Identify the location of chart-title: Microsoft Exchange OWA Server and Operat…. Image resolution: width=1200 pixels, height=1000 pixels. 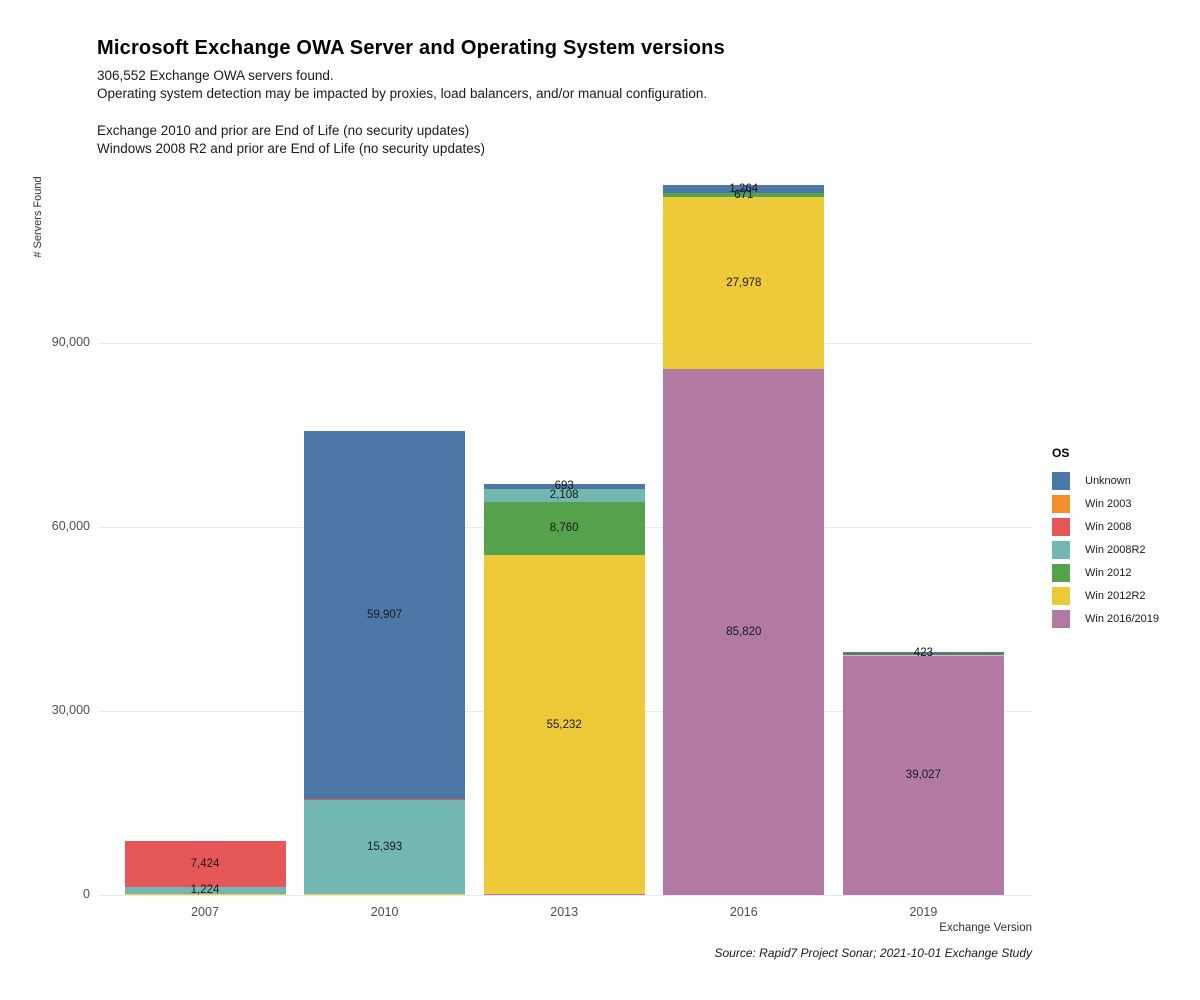
(411, 48).